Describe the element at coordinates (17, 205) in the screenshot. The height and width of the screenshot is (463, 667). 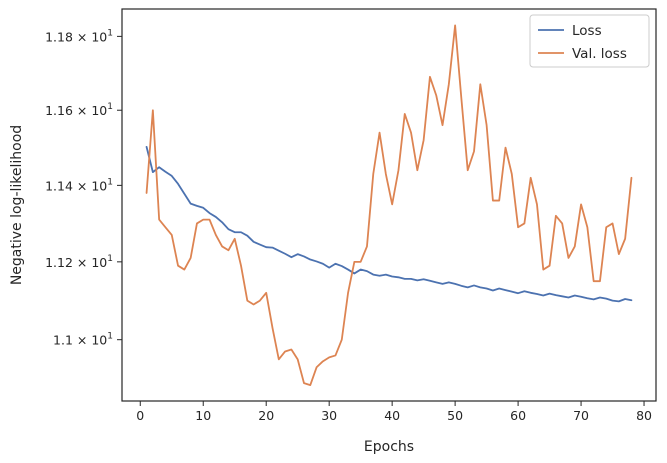
I see `y-axis-label: Negative log-likelihood` at that location.